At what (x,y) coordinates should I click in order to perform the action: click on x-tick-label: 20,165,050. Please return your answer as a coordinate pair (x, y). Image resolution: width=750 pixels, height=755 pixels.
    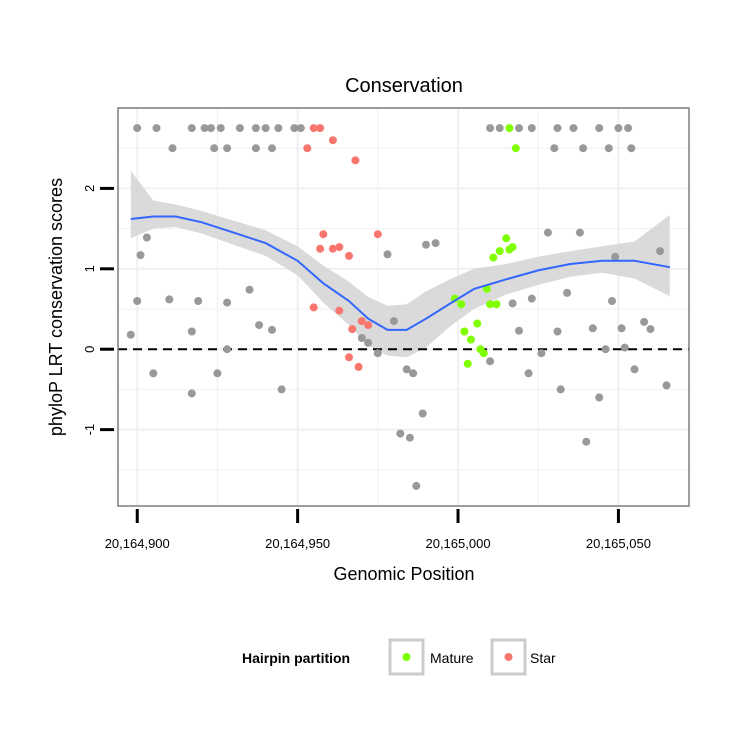
    Looking at the image, I should click on (618, 543).